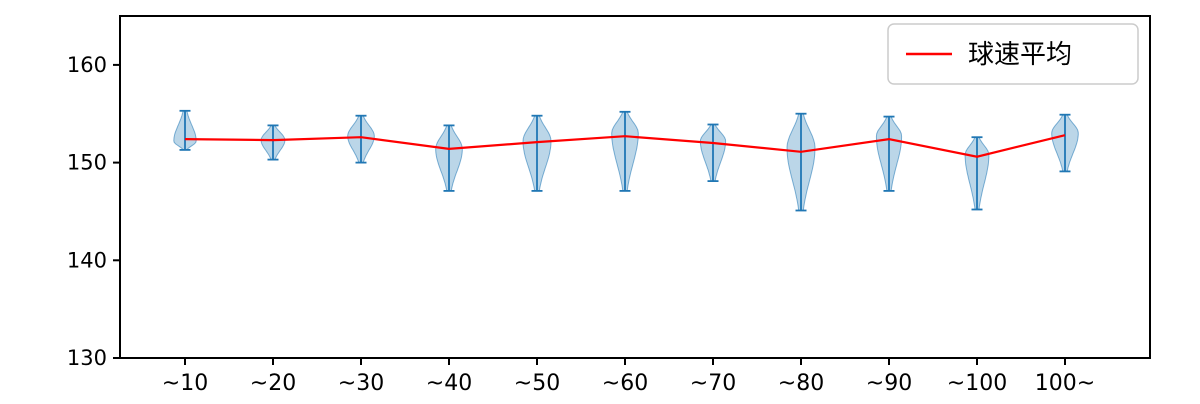 The height and width of the screenshot is (404, 1200). I want to click on legend-label: 球速平均, so click(1020, 55).